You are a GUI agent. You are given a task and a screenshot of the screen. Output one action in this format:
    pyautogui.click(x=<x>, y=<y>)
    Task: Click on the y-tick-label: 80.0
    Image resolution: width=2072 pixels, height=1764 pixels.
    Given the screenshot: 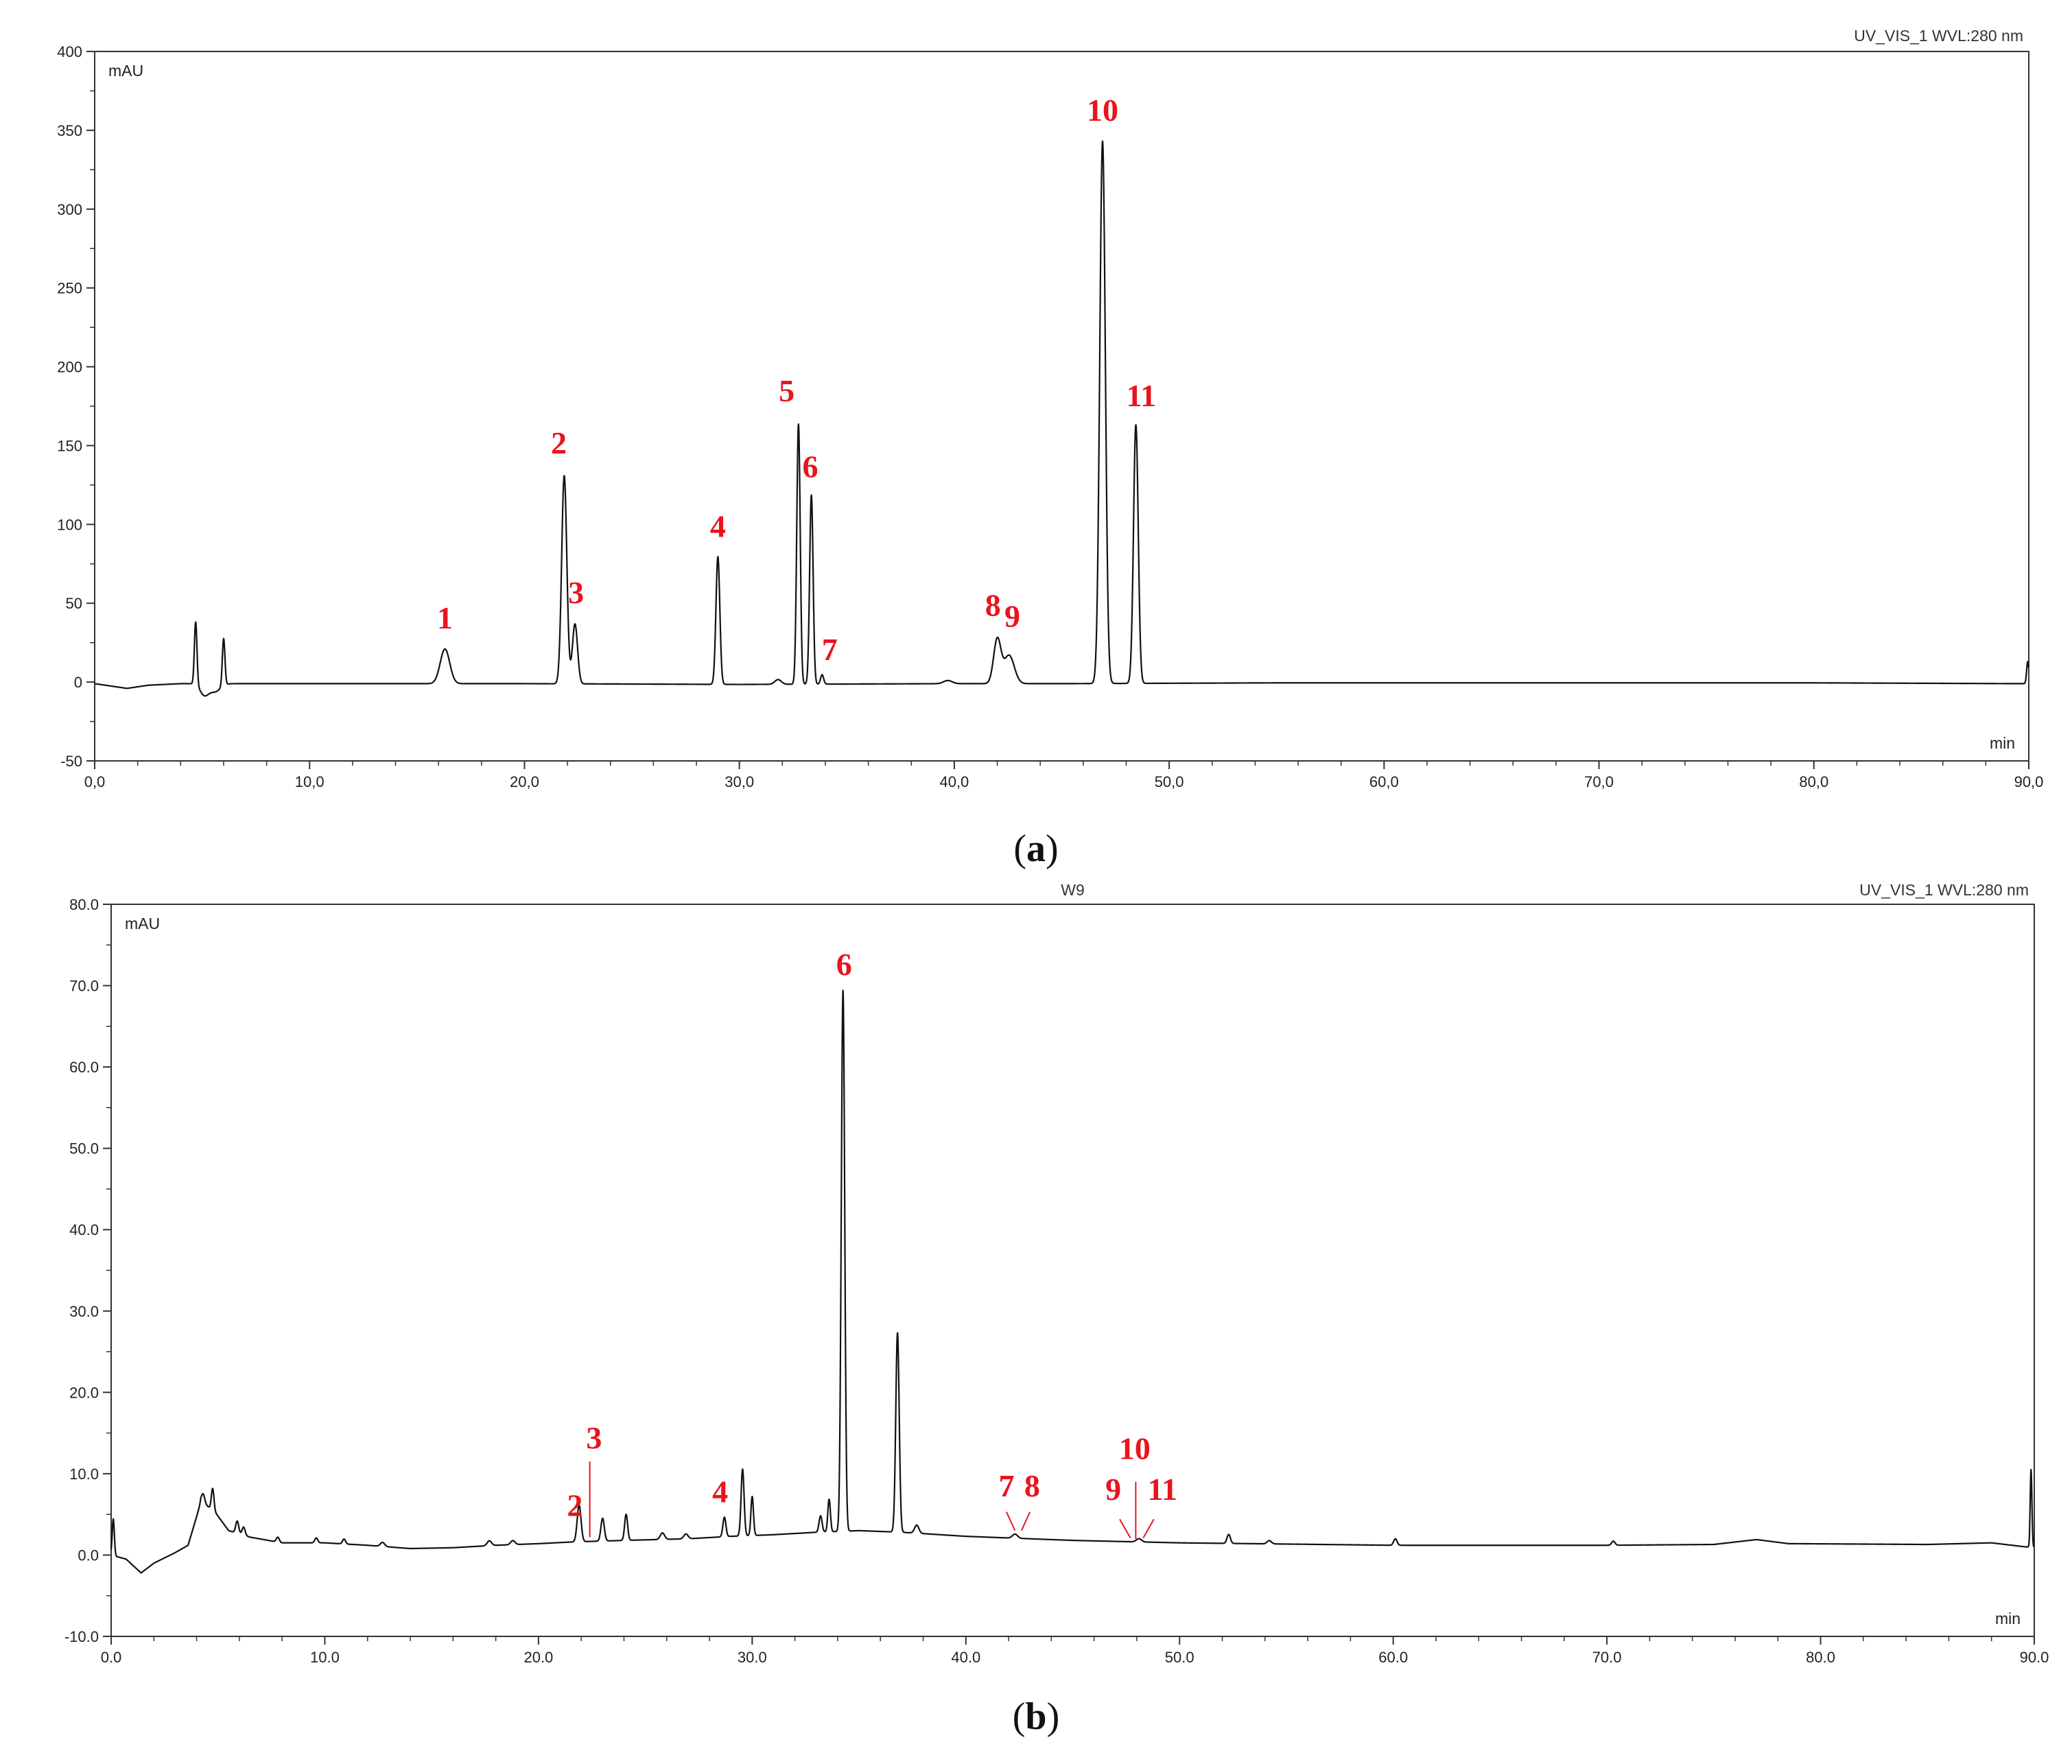 What is the action you would take?
    pyautogui.click(x=84, y=904)
    